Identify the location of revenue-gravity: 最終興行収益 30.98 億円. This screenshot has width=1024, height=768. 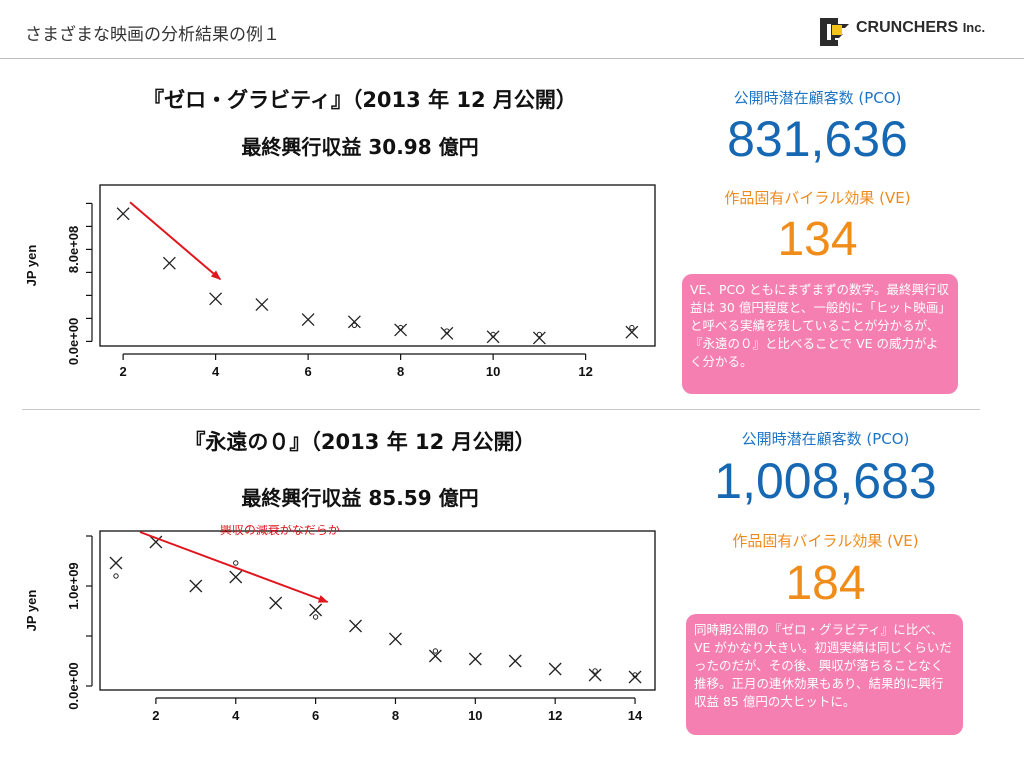
(360, 147).